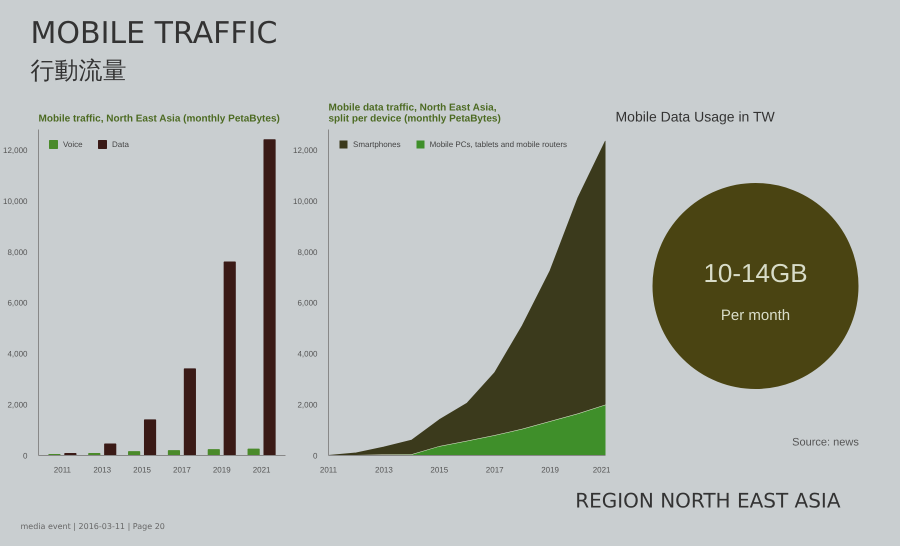  I want to click on text: MOBILE TRAFFIC, so click(154, 33).